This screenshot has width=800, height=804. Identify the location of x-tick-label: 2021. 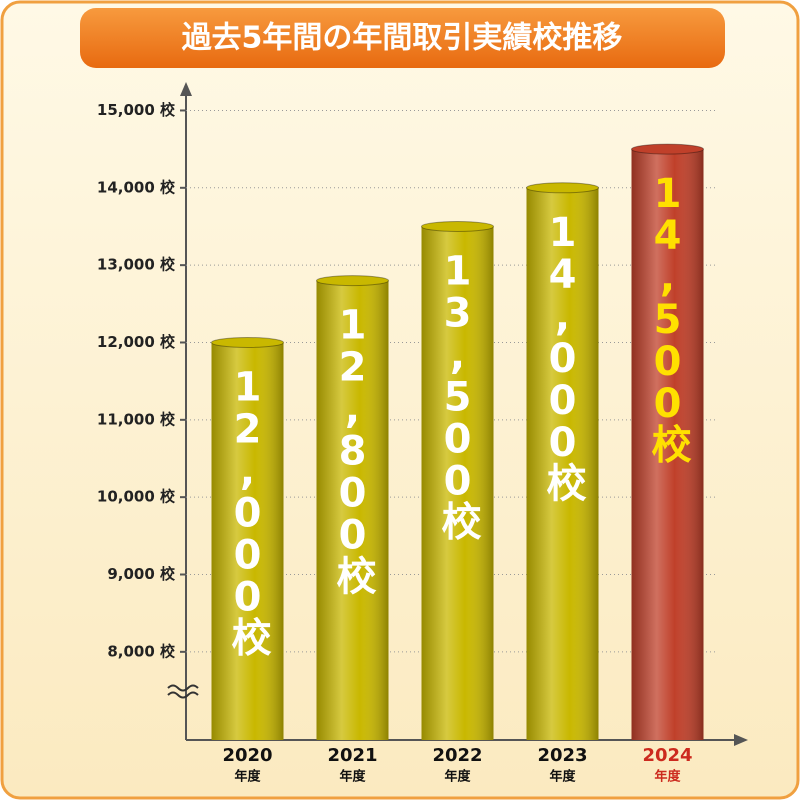
(352, 755).